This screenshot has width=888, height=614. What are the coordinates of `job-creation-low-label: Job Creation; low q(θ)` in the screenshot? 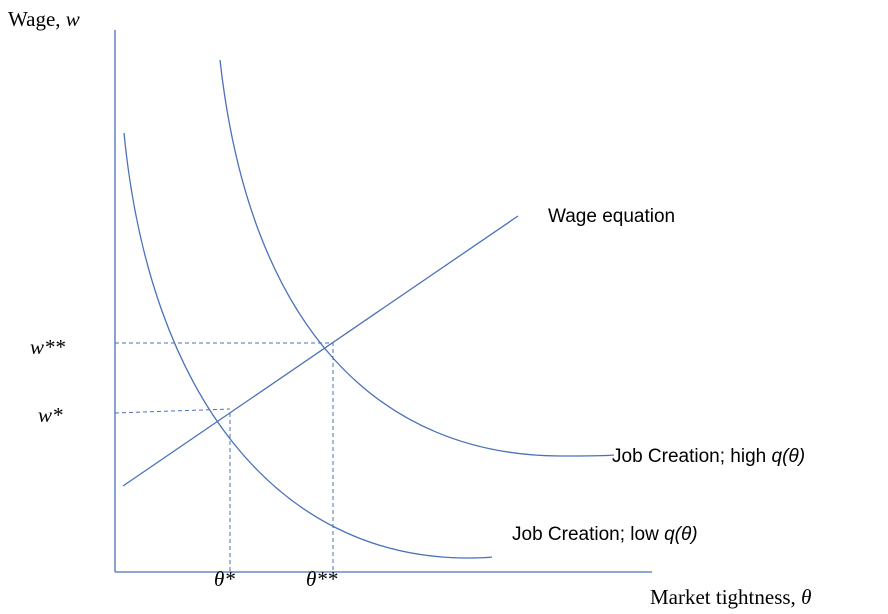 It's located at (605, 534).